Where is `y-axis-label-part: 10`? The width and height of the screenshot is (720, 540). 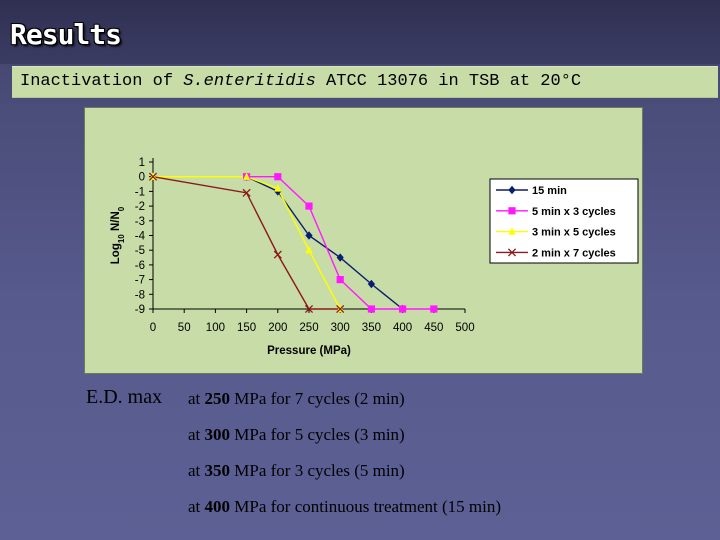
y-axis-label-part: 10 is located at coordinates (121, 238).